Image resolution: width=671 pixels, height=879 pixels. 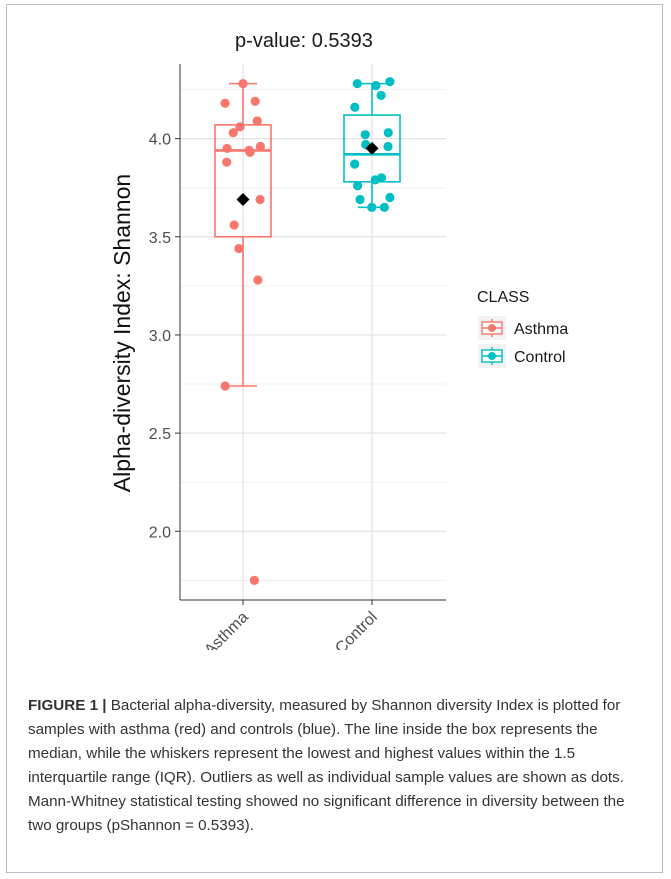 What do you see at coordinates (291, 625) in the screenshot?
I see `x-ticks: Asthma Control` at bounding box center [291, 625].